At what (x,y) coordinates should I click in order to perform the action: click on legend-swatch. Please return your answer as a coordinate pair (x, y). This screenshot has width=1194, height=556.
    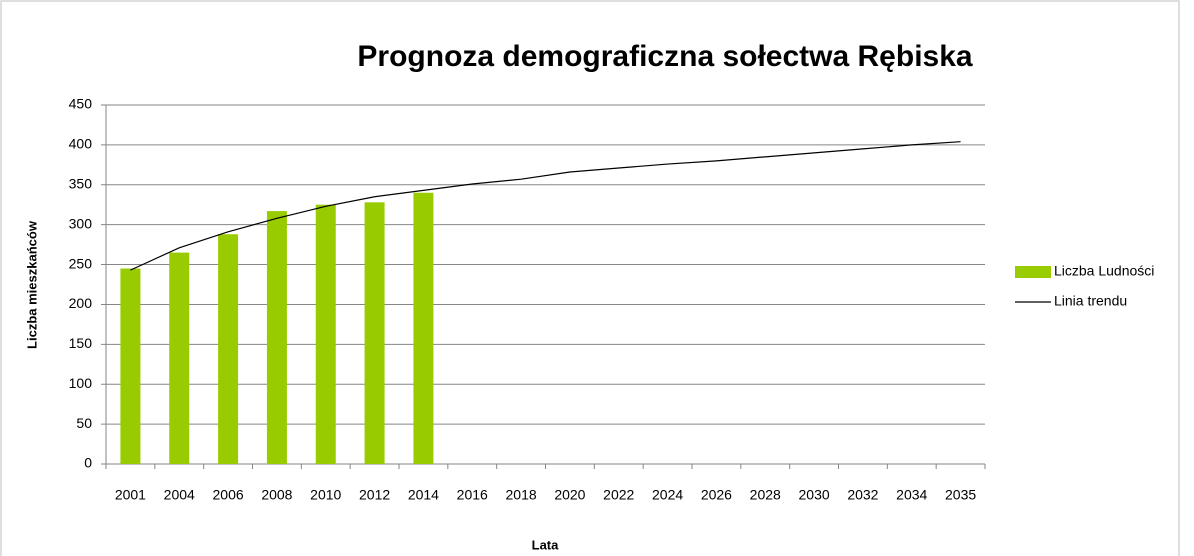
    Looking at the image, I should click on (1033, 272).